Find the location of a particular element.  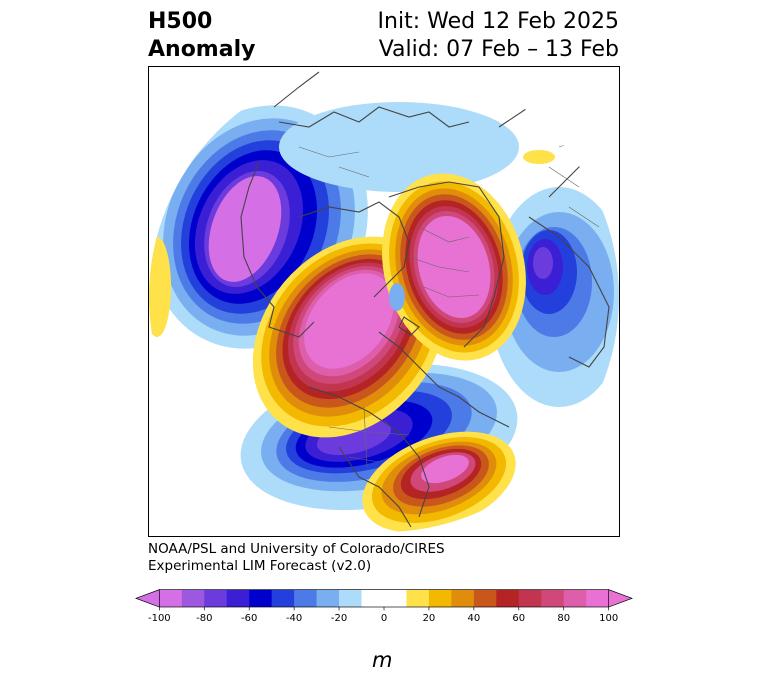

map-title: H500 Anomaly is located at coordinates (201, 36).